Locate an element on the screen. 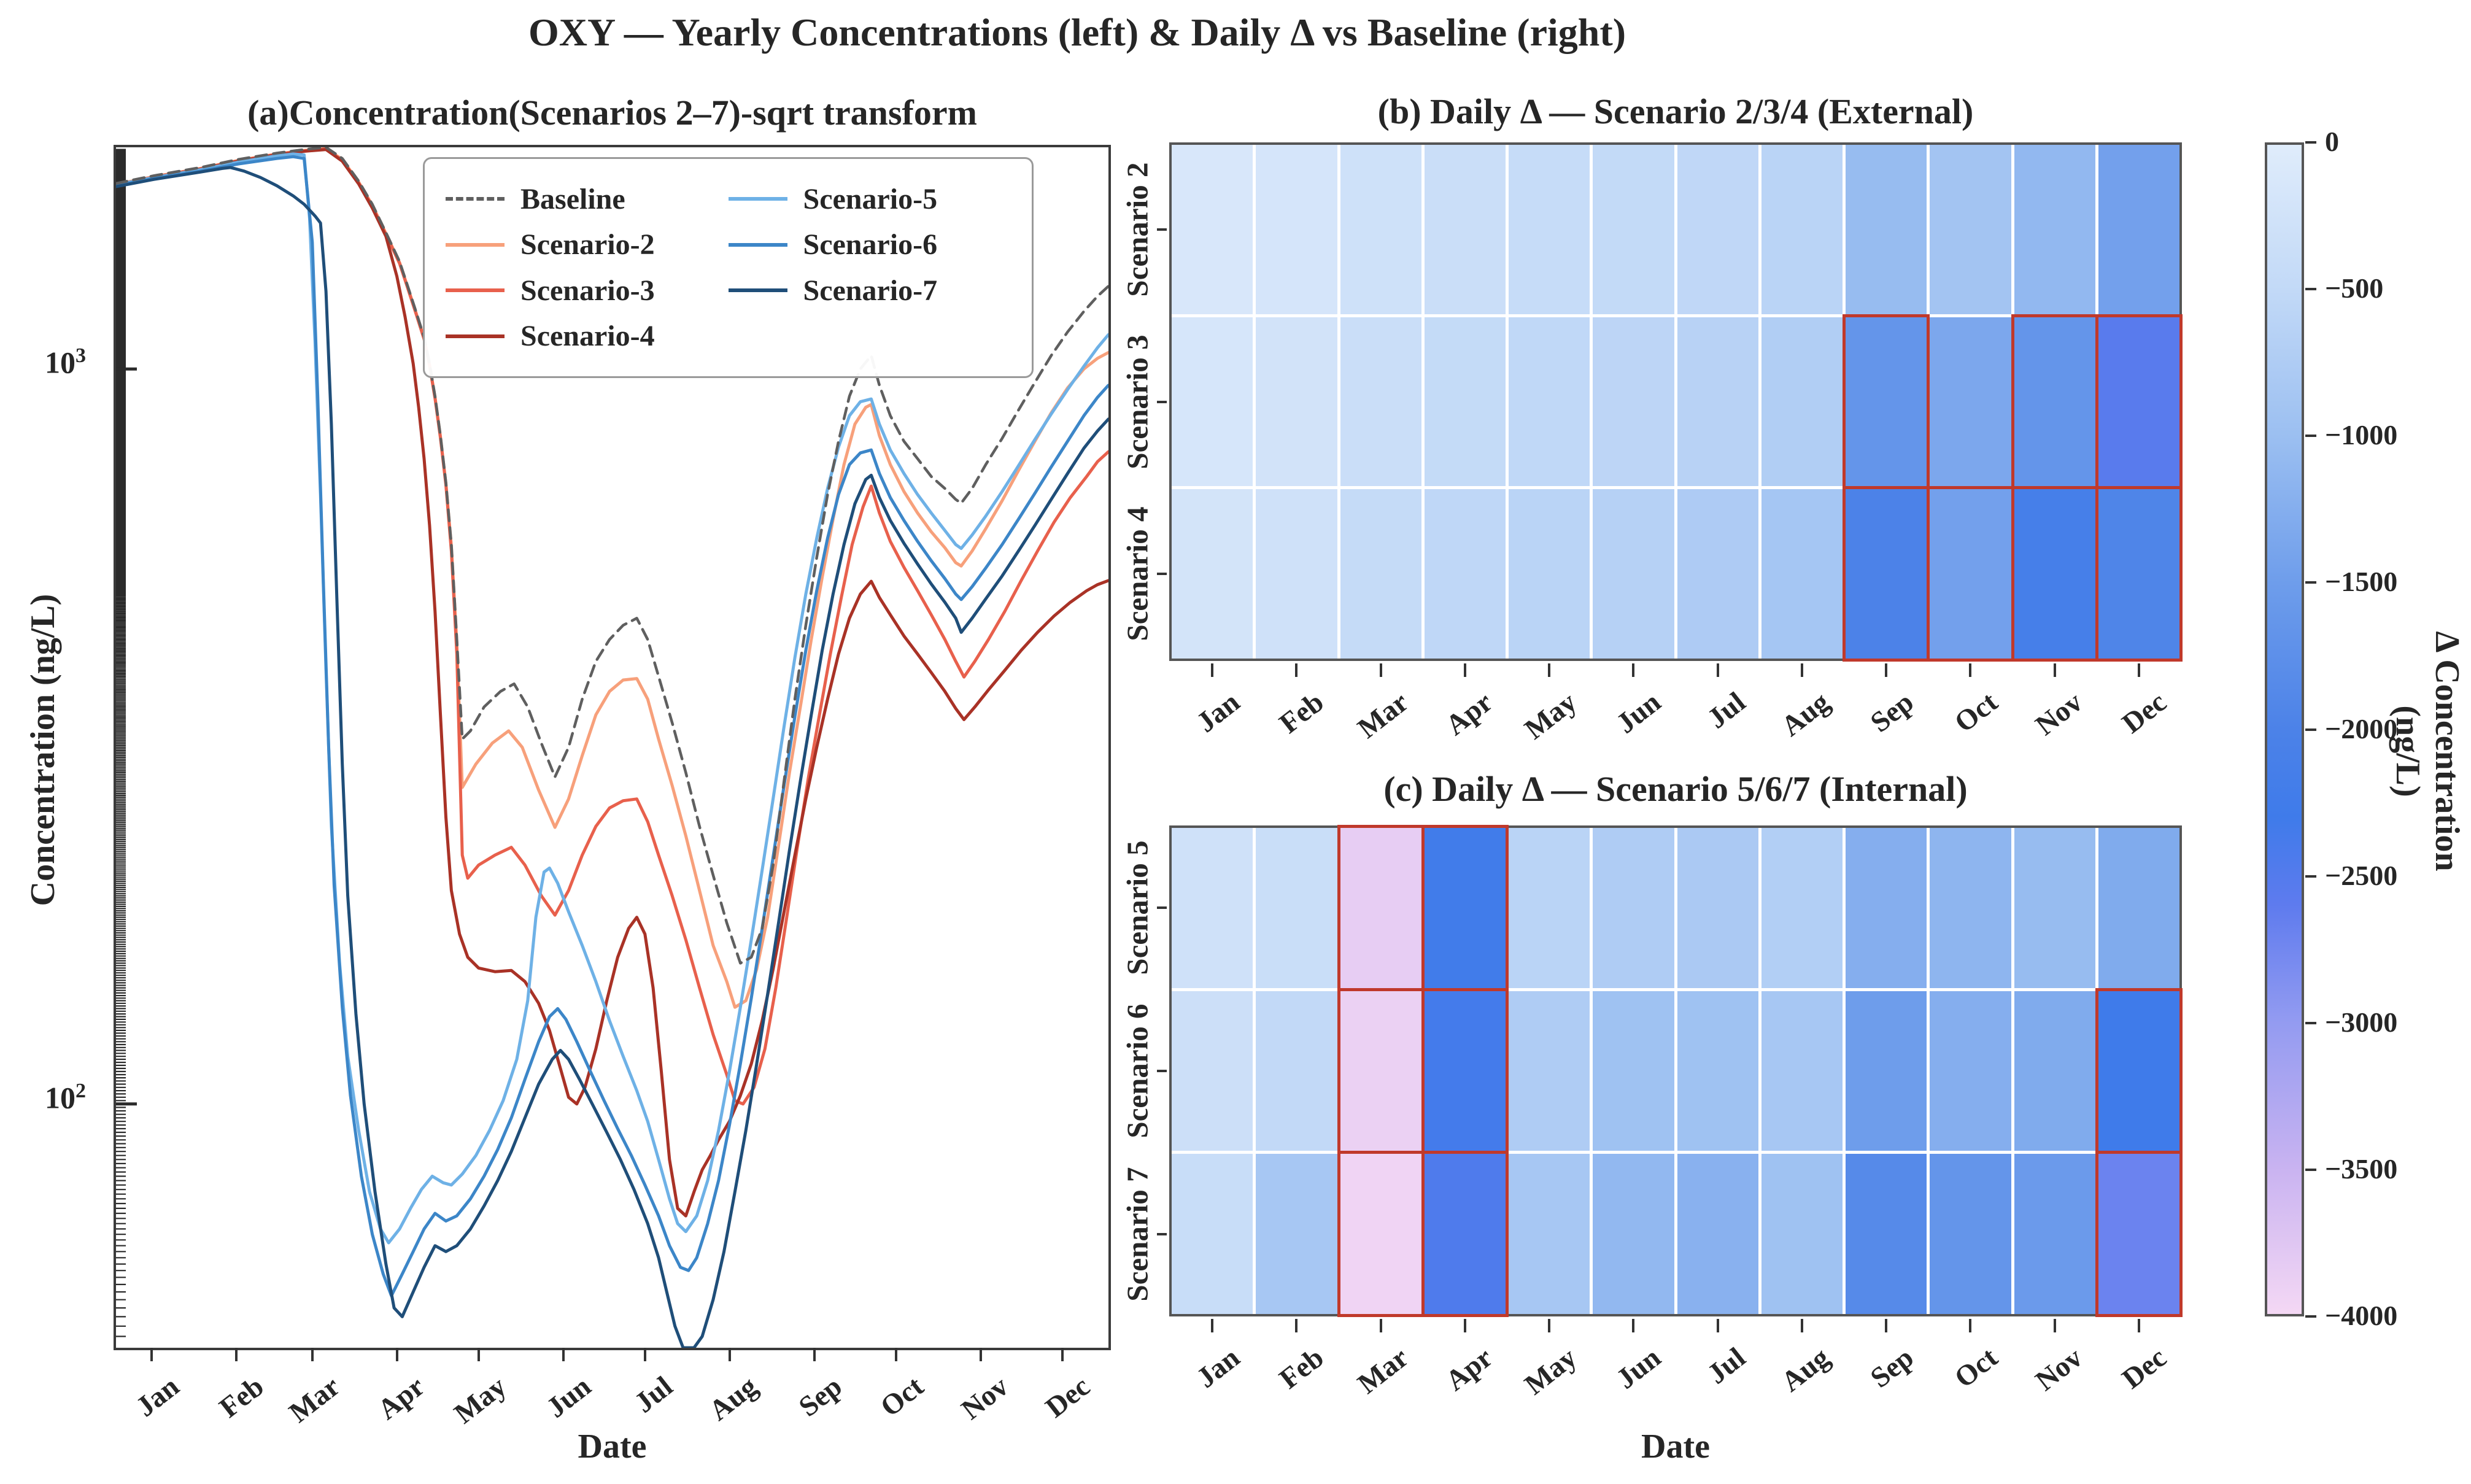  heatmap-cell-scenario2-jun is located at coordinates (1634, 229).